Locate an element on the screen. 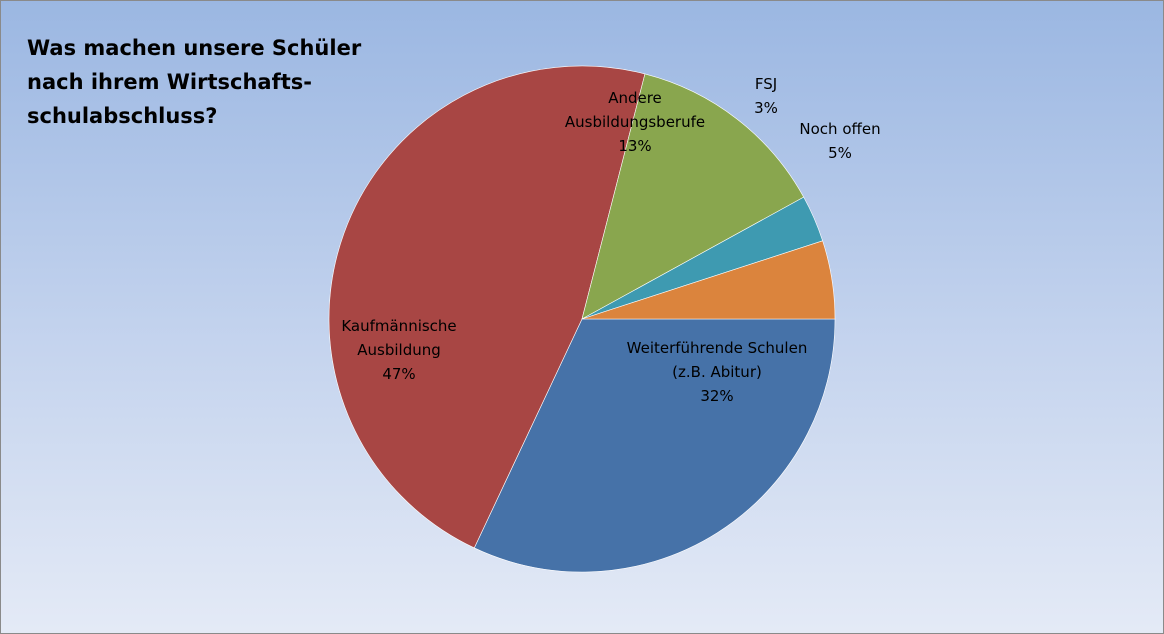 The height and width of the screenshot is (634, 1164). slice-data-label: FSJ 3% is located at coordinates (766, 96).